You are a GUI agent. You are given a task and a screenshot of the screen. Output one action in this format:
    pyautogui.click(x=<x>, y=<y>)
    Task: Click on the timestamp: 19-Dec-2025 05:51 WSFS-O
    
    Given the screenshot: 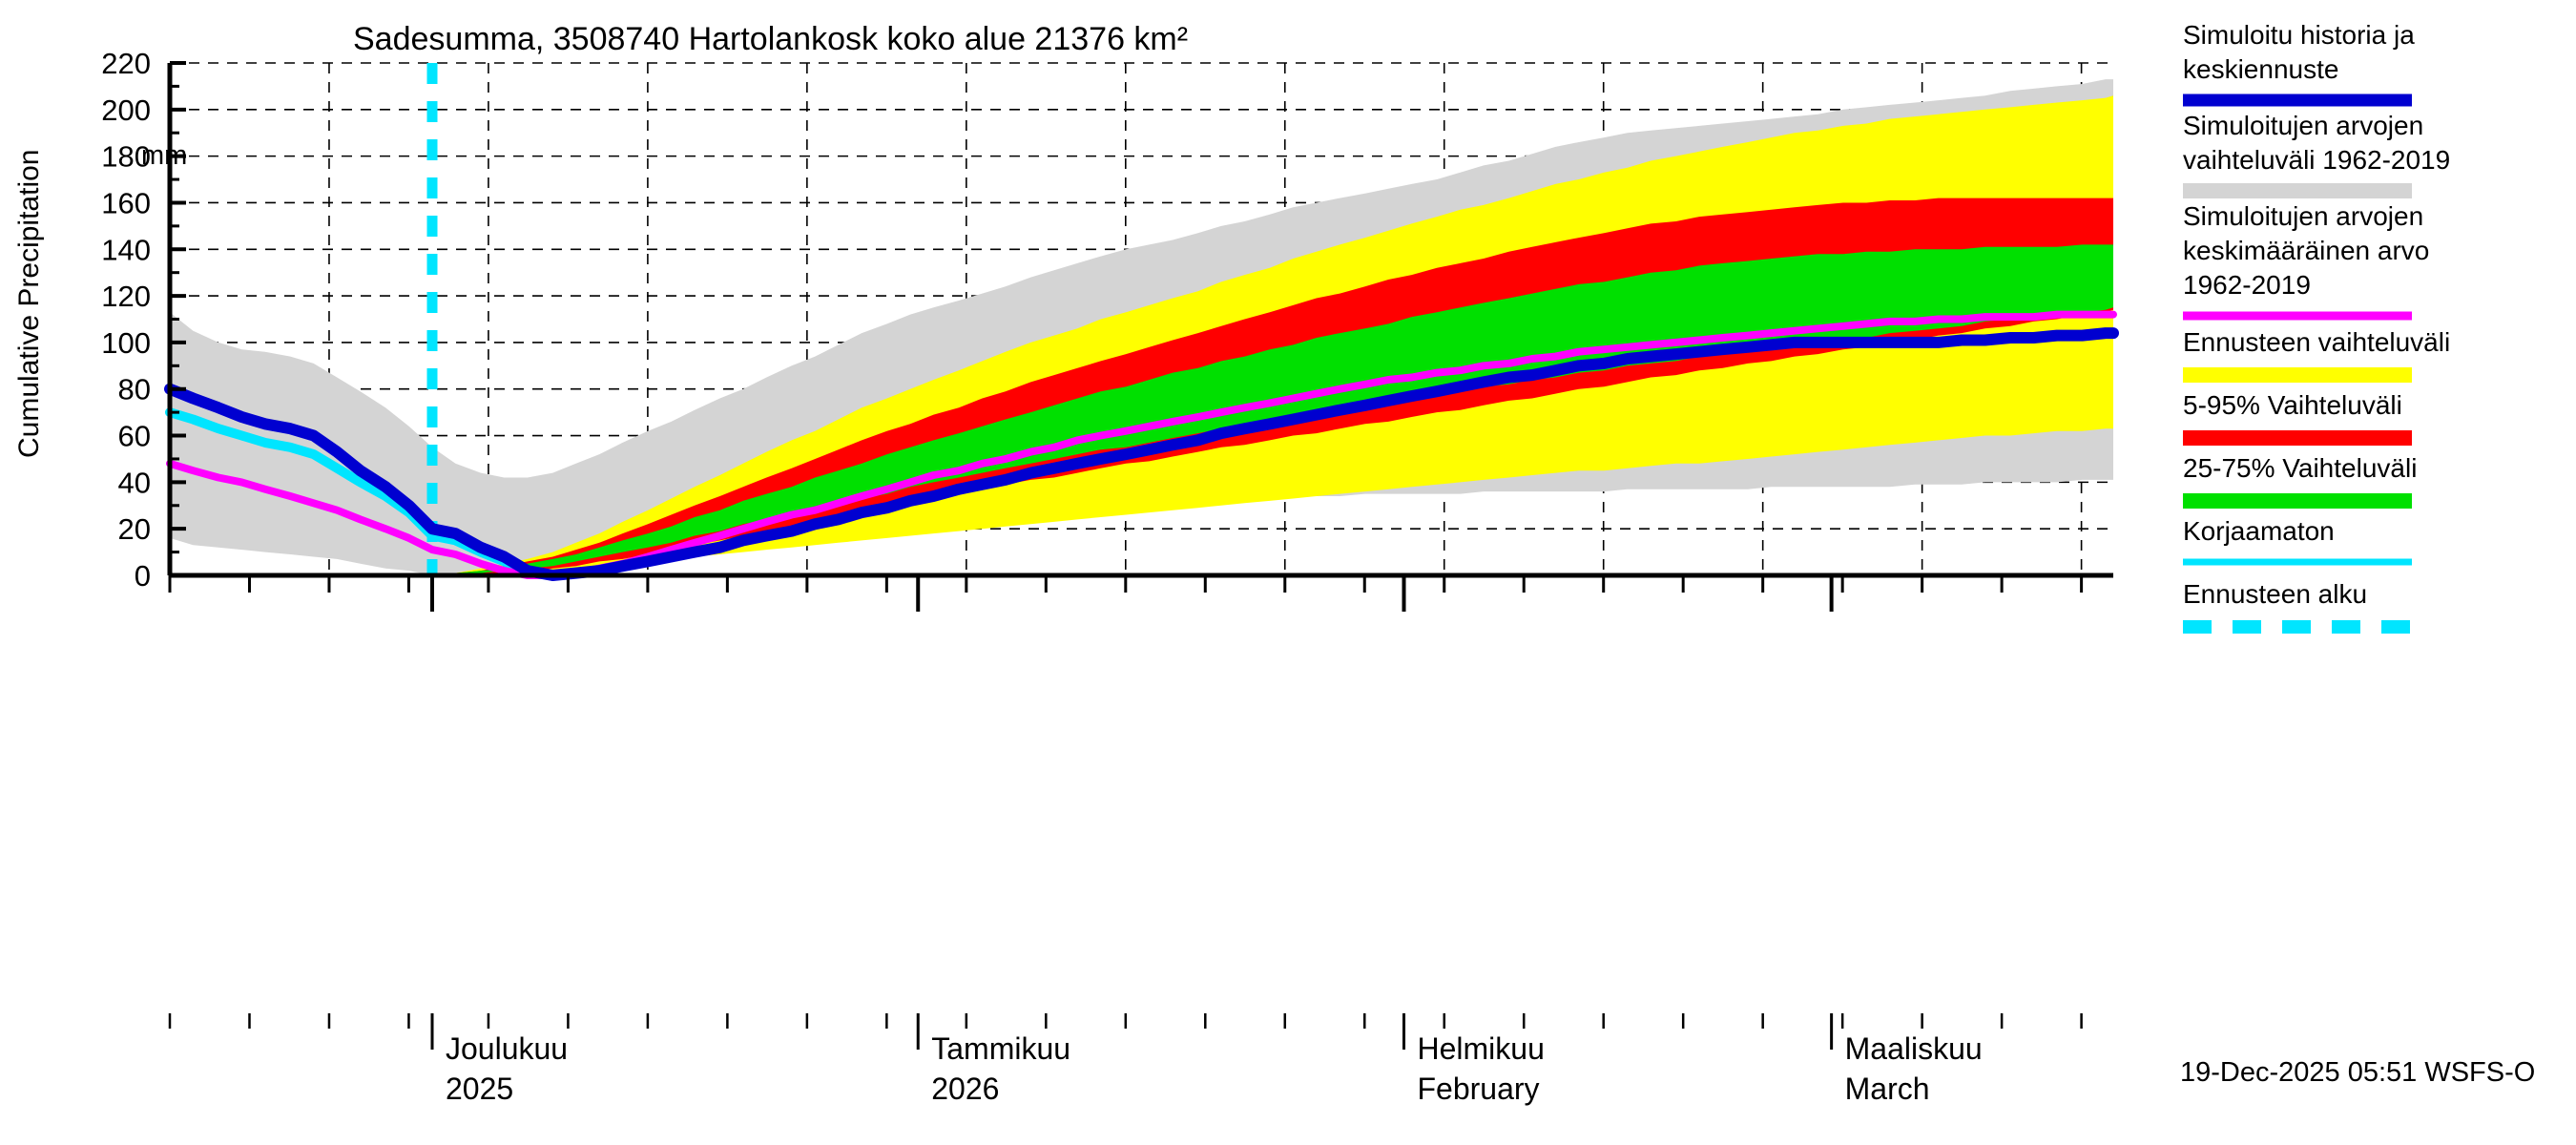 What is the action you would take?
    pyautogui.click(x=2357, y=1073)
    